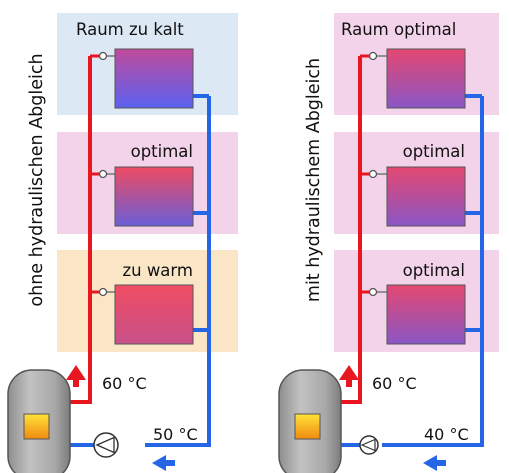 The image size is (509, 473). What do you see at coordinates (157, 270) in the screenshot?
I see `room-label-too-warm: zu warm` at bounding box center [157, 270].